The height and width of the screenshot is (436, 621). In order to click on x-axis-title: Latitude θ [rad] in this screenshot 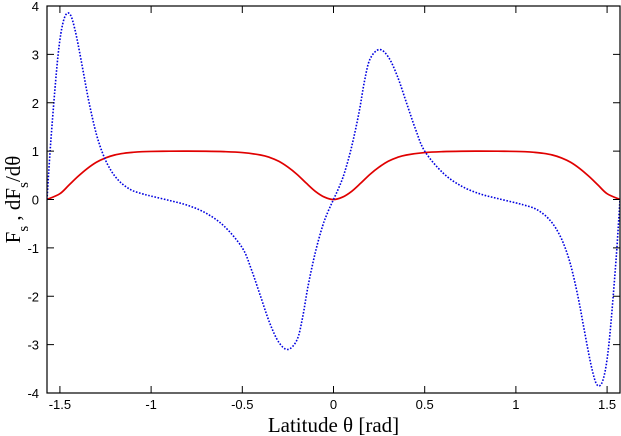, I will do `click(333, 424)`.